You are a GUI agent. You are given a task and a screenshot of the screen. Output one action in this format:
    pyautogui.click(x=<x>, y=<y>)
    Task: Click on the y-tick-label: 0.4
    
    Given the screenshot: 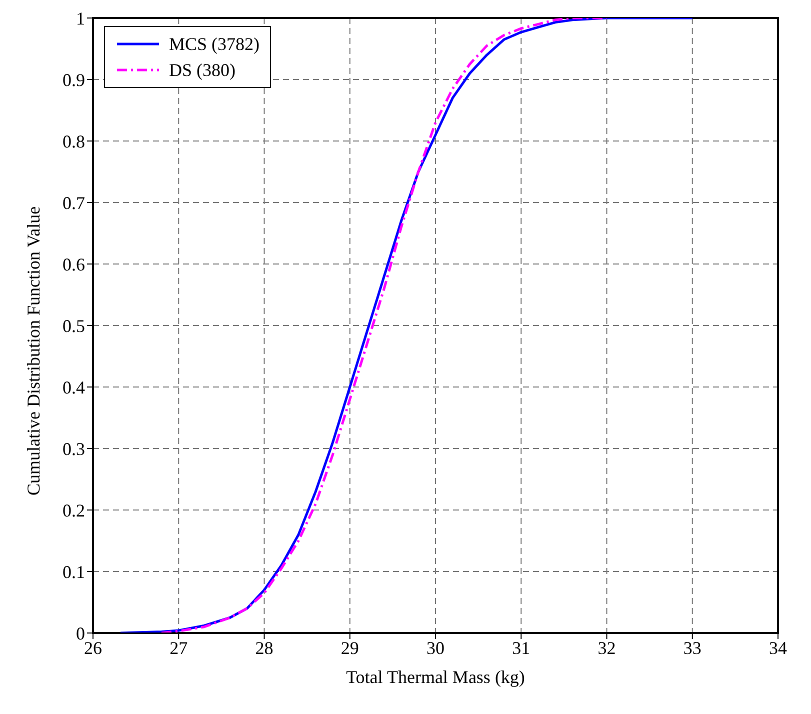 What is the action you would take?
    pyautogui.click(x=73, y=387)
    